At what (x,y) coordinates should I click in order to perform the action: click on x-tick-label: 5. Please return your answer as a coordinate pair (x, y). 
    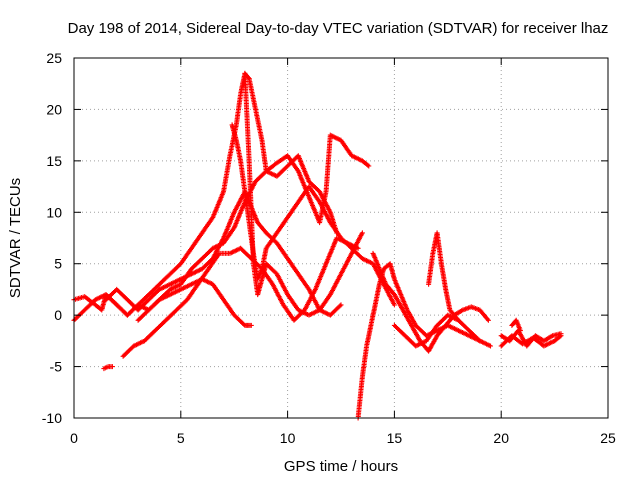
    Looking at the image, I should click on (181, 438).